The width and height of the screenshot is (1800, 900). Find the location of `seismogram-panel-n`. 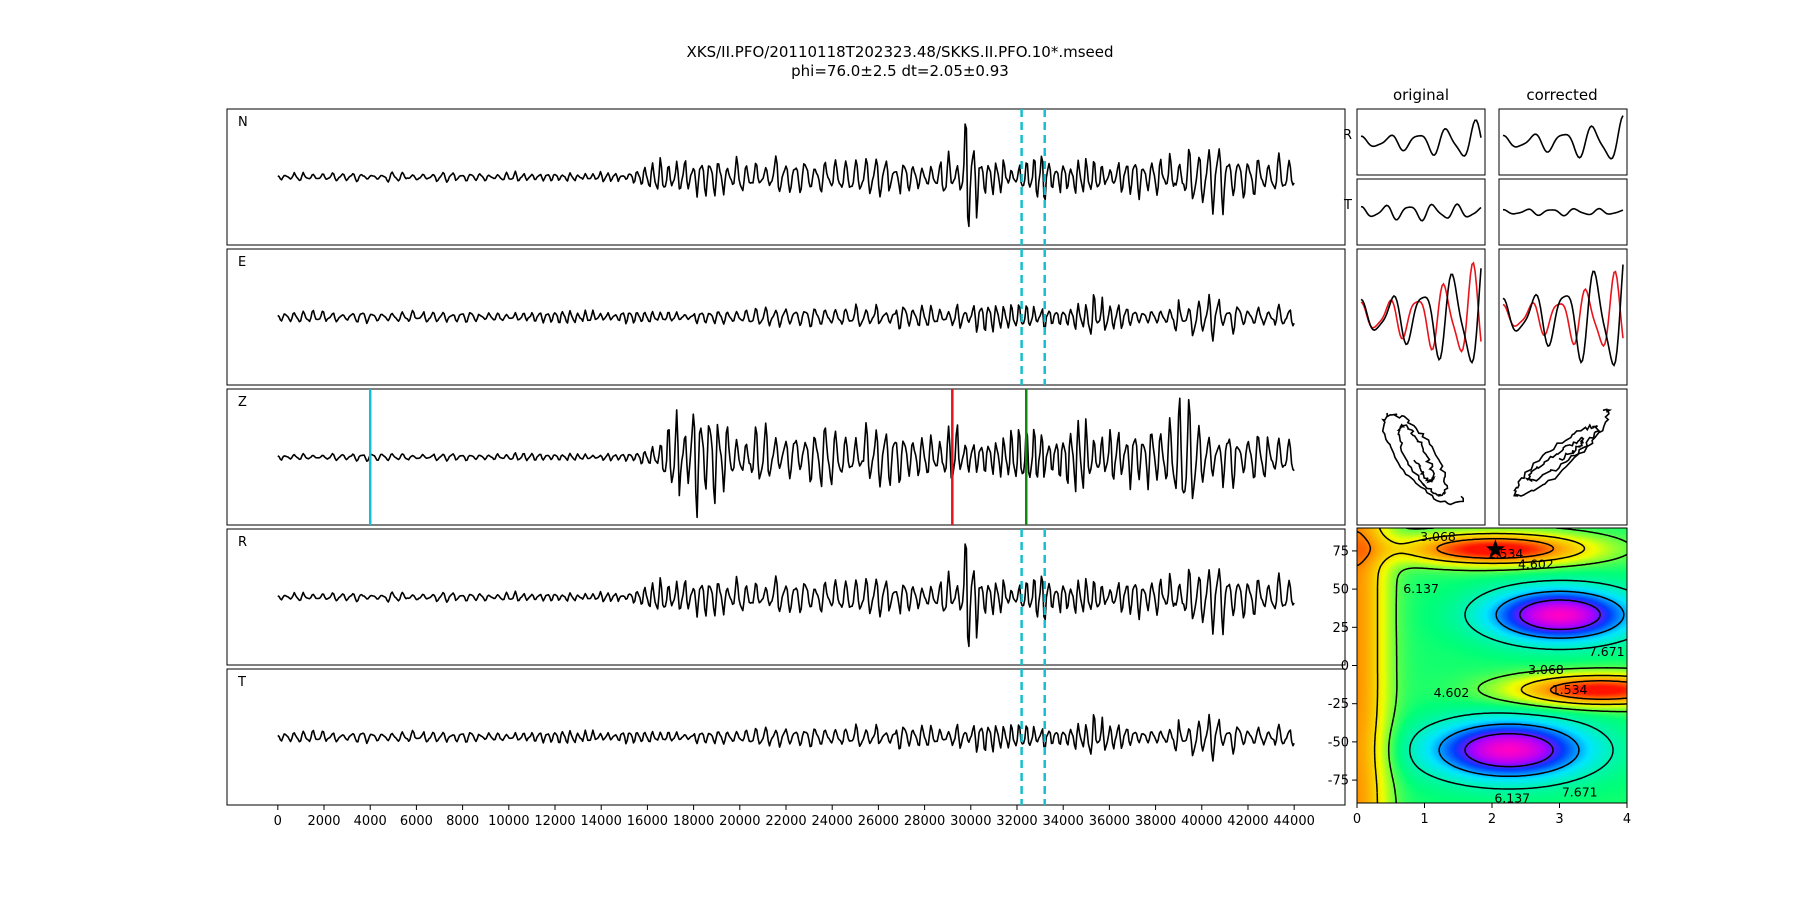

seismogram-panel-n is located at coordinates (786, 177).